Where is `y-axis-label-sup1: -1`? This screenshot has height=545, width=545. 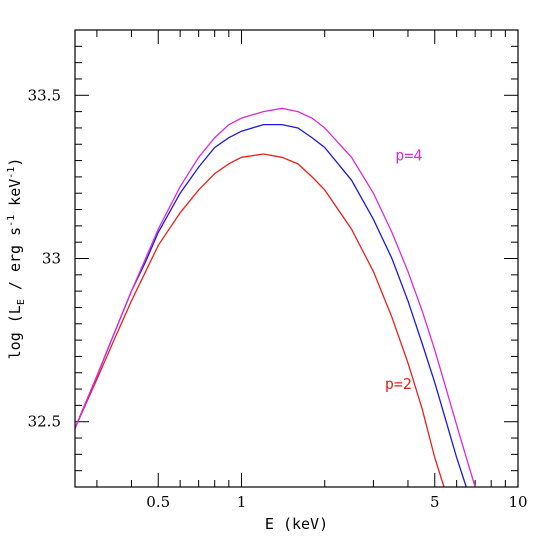 y-axis-label-sup1: -1 is located at coordinates (11, 221).